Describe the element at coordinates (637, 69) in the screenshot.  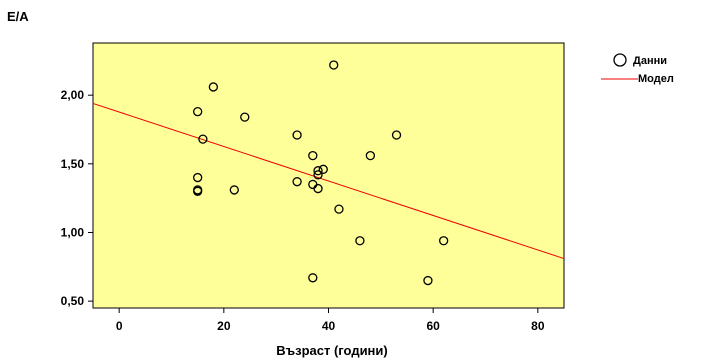
I see `legend: Данни Модел` at that location.